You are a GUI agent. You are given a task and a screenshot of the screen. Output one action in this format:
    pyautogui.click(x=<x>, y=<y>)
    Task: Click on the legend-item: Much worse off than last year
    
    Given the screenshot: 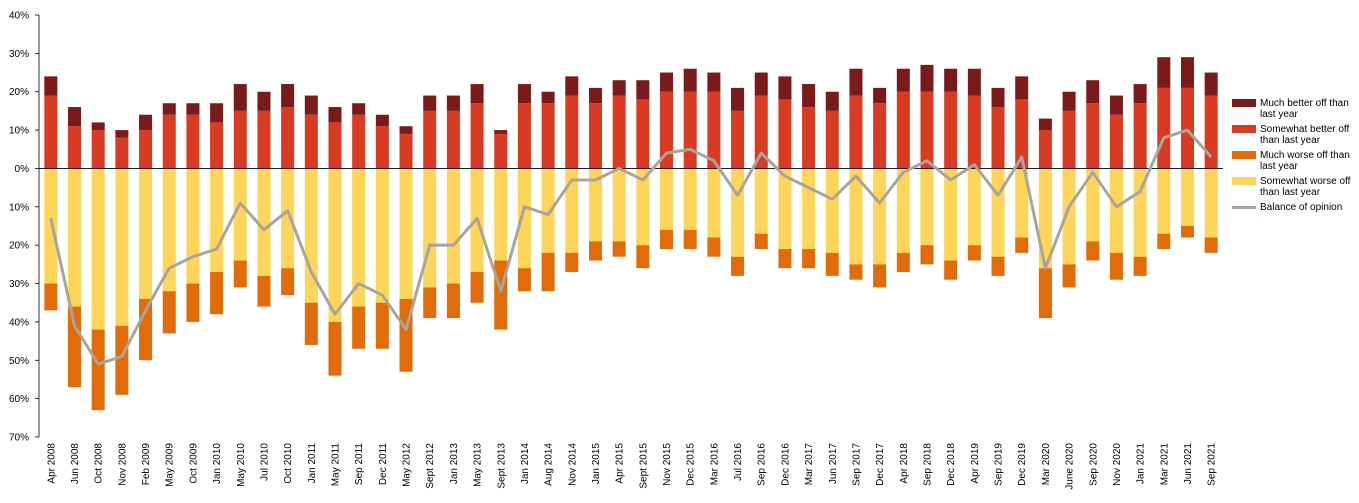 What is the action you would take?
    pyautogui.click(x=1294, y=161)
    